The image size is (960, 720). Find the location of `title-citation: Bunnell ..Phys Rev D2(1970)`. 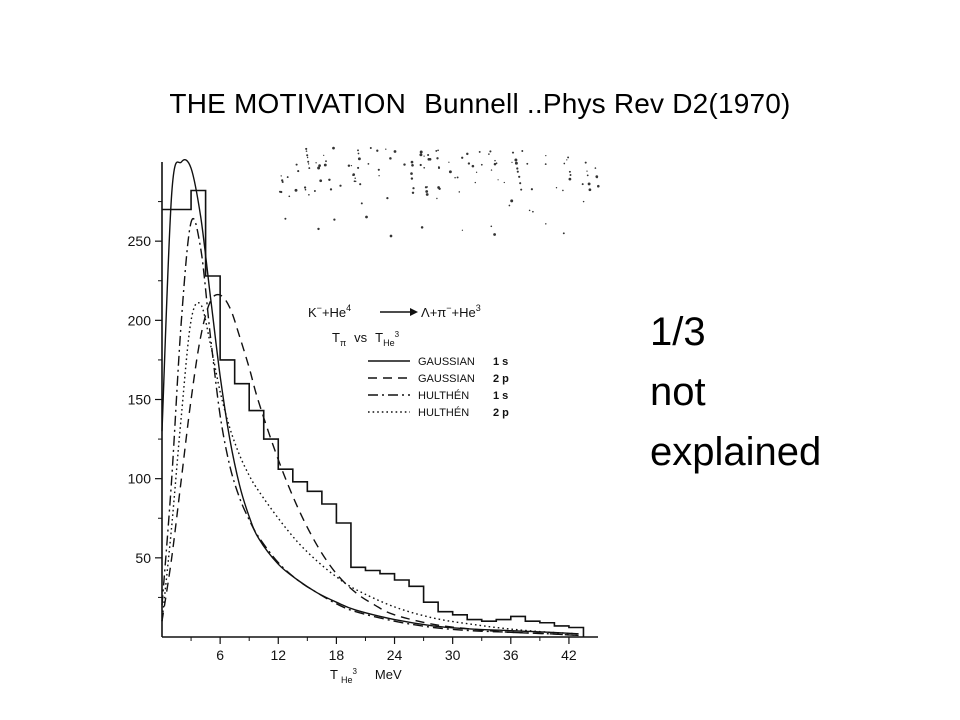

title-citation: Bunnell ..Phys Rev D2(1970) is located at coordinates (607, 103).